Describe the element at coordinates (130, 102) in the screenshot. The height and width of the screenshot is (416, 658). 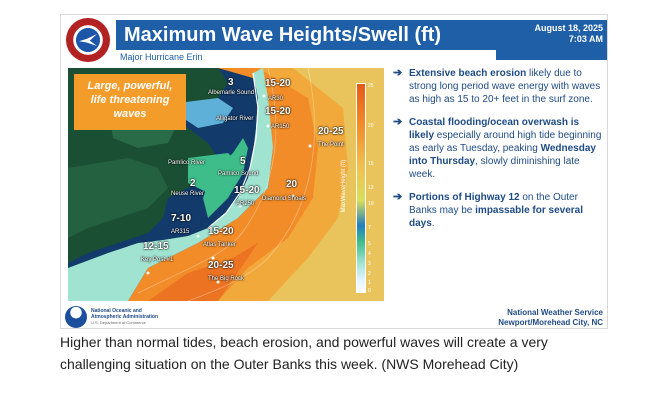
I see `warning-callout: Large, powerful, life threatening waves` at that location.